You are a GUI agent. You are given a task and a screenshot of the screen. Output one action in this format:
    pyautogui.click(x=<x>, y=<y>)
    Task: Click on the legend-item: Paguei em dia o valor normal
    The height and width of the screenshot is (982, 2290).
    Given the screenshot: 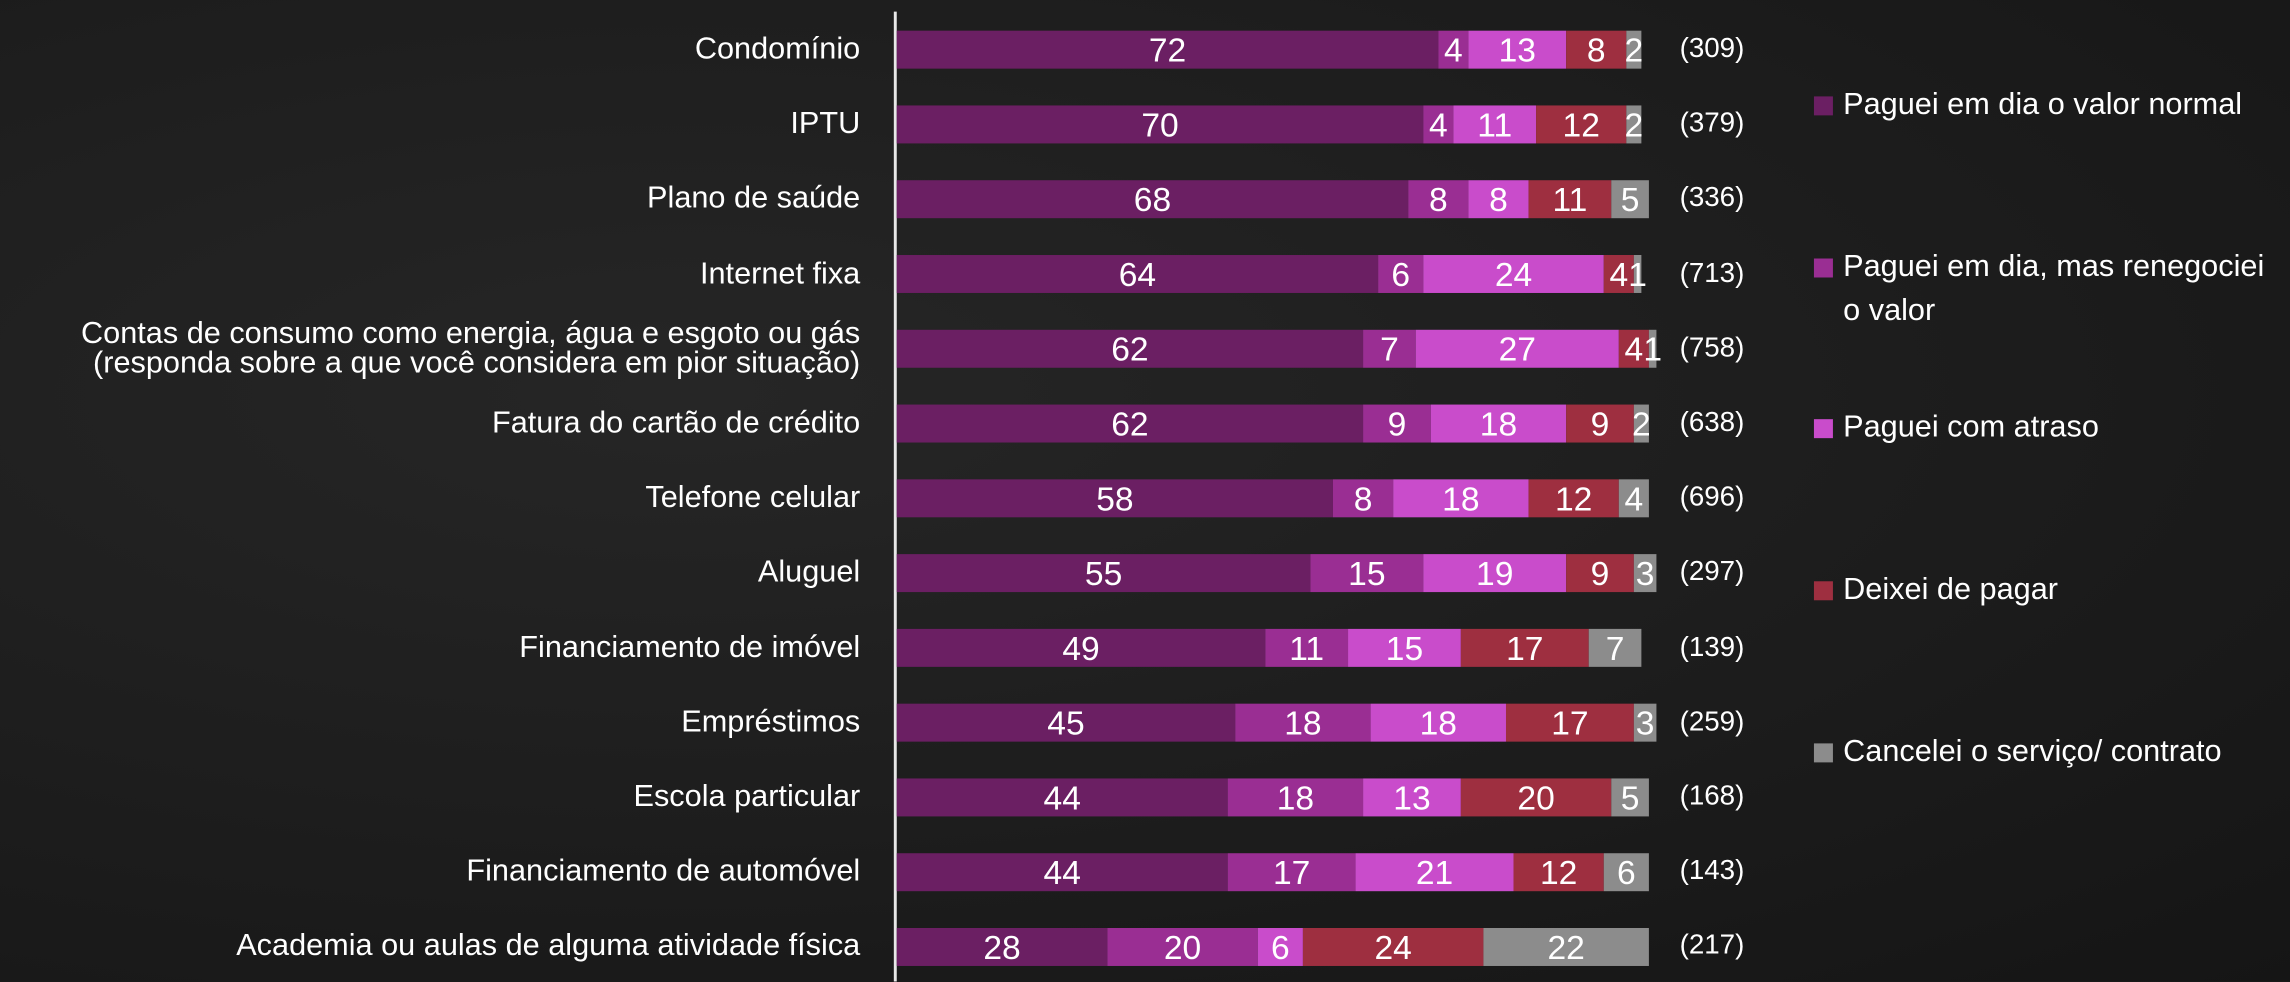 What is the action you would take?
    pyautogui.click(x=2047, y=105)
    